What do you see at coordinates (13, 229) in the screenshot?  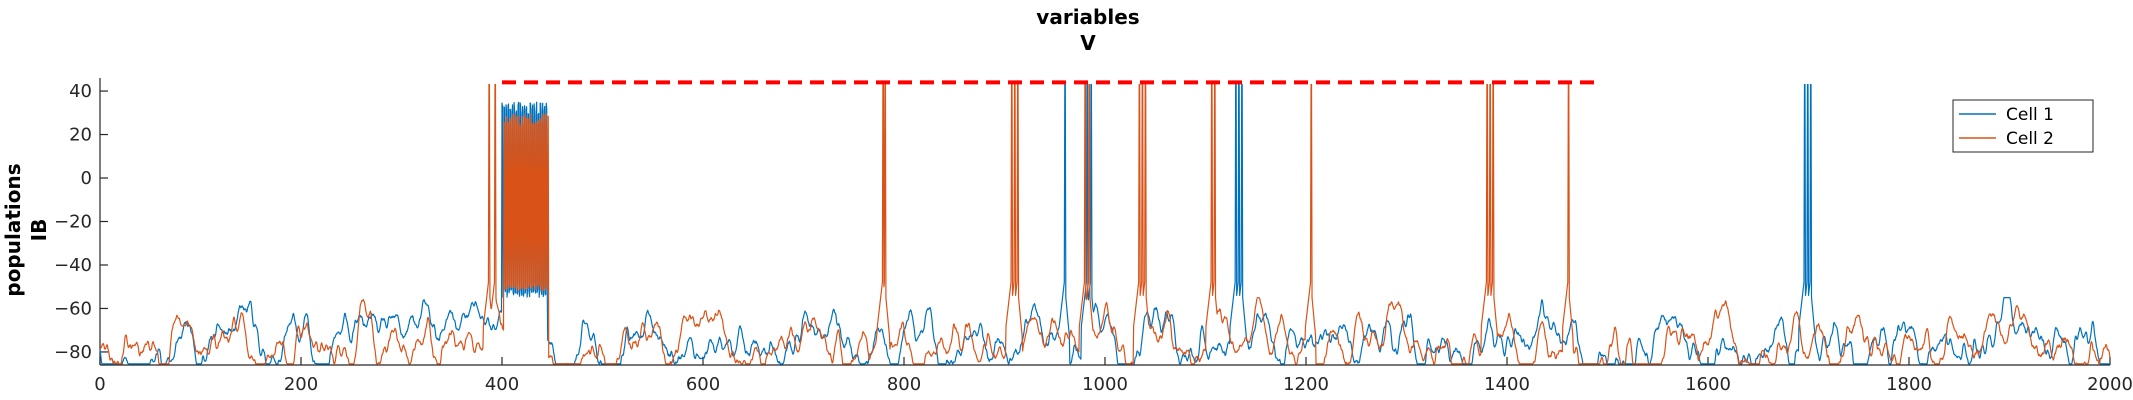 I see `ylabel-line-1: populations` at bounding box center [13, 229].